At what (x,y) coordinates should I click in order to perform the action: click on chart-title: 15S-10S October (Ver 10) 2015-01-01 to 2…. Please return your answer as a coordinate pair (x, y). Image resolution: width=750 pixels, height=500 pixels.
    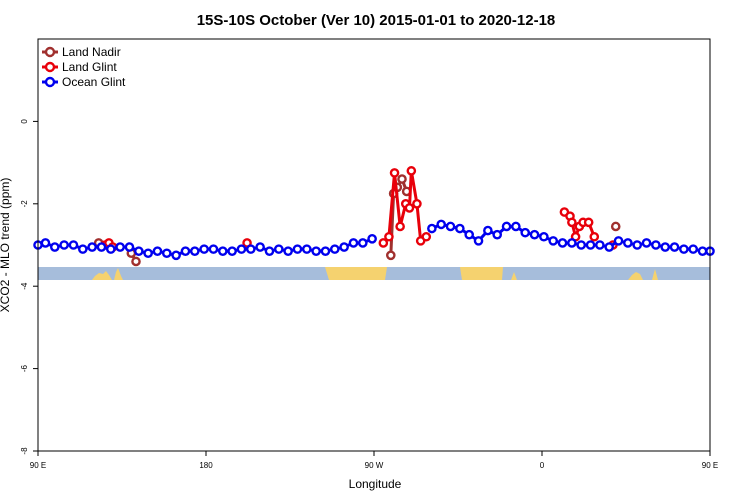
    Looking at the image, I should click on (376, 20).